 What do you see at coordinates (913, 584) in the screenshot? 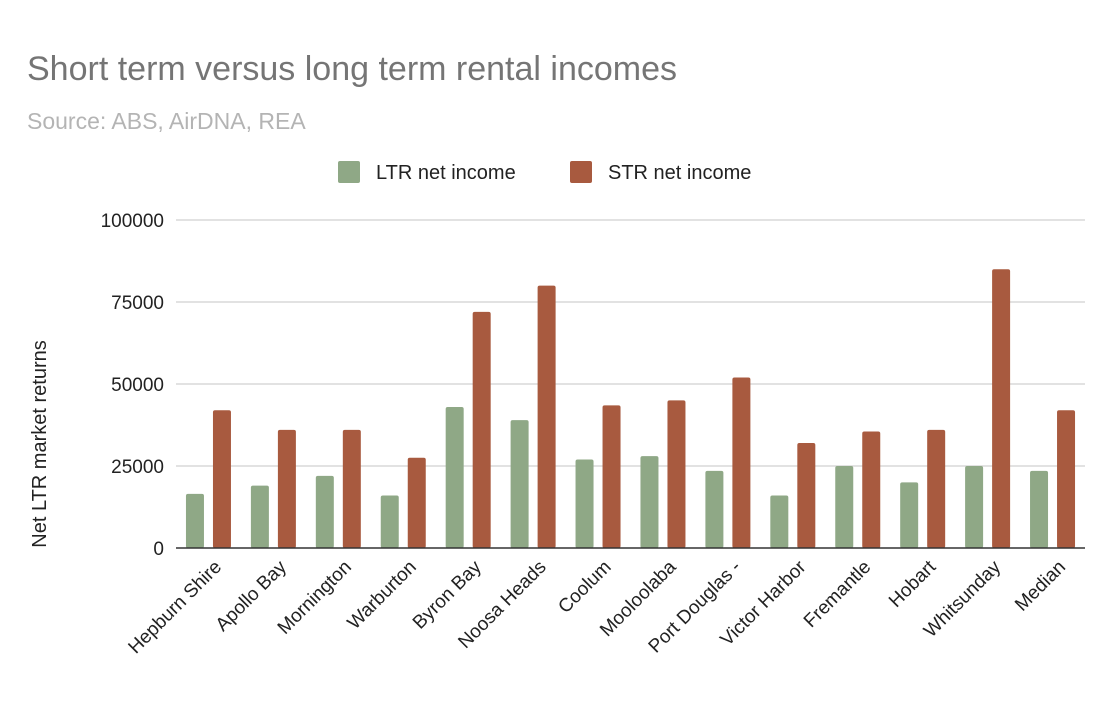
I see `x-category-label: Hobart` at bounding box center [913, 584].